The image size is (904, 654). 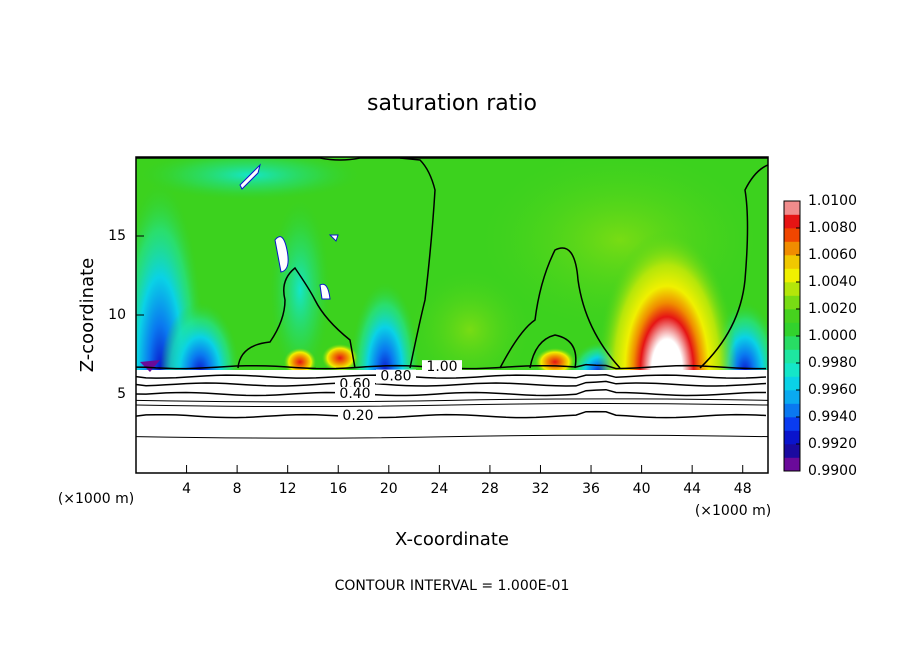 I want to click on y-tick-label: 5, so click(x=121, y=394).